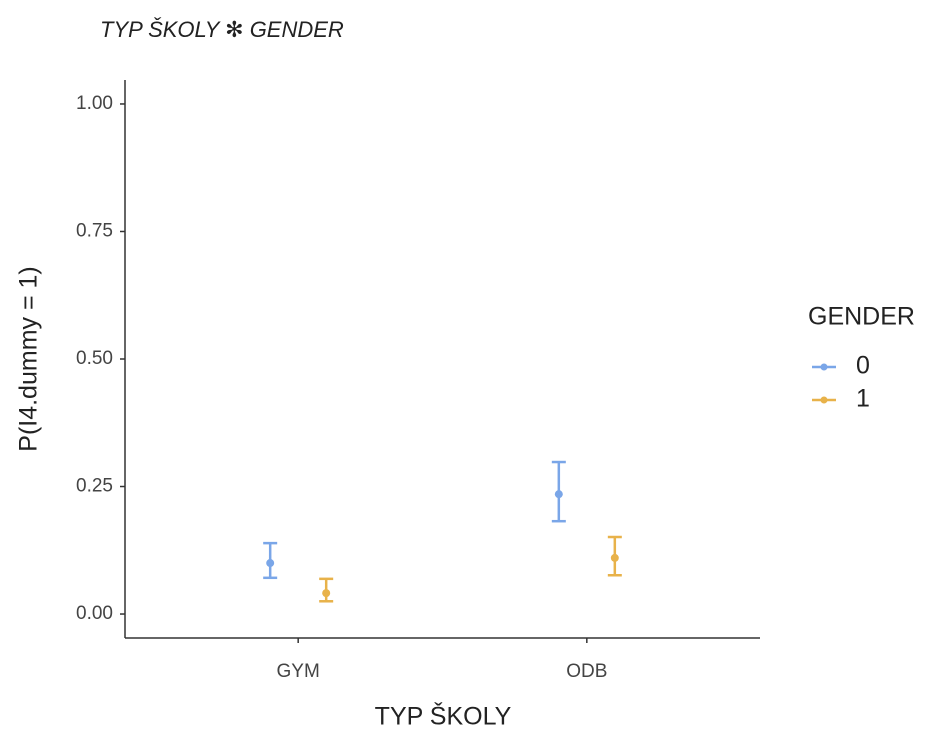 This screenshot has width=944, height=734. Describe the element at coordinates (863, 366) in the screenshot. I see `legend-label: 0` at that location.